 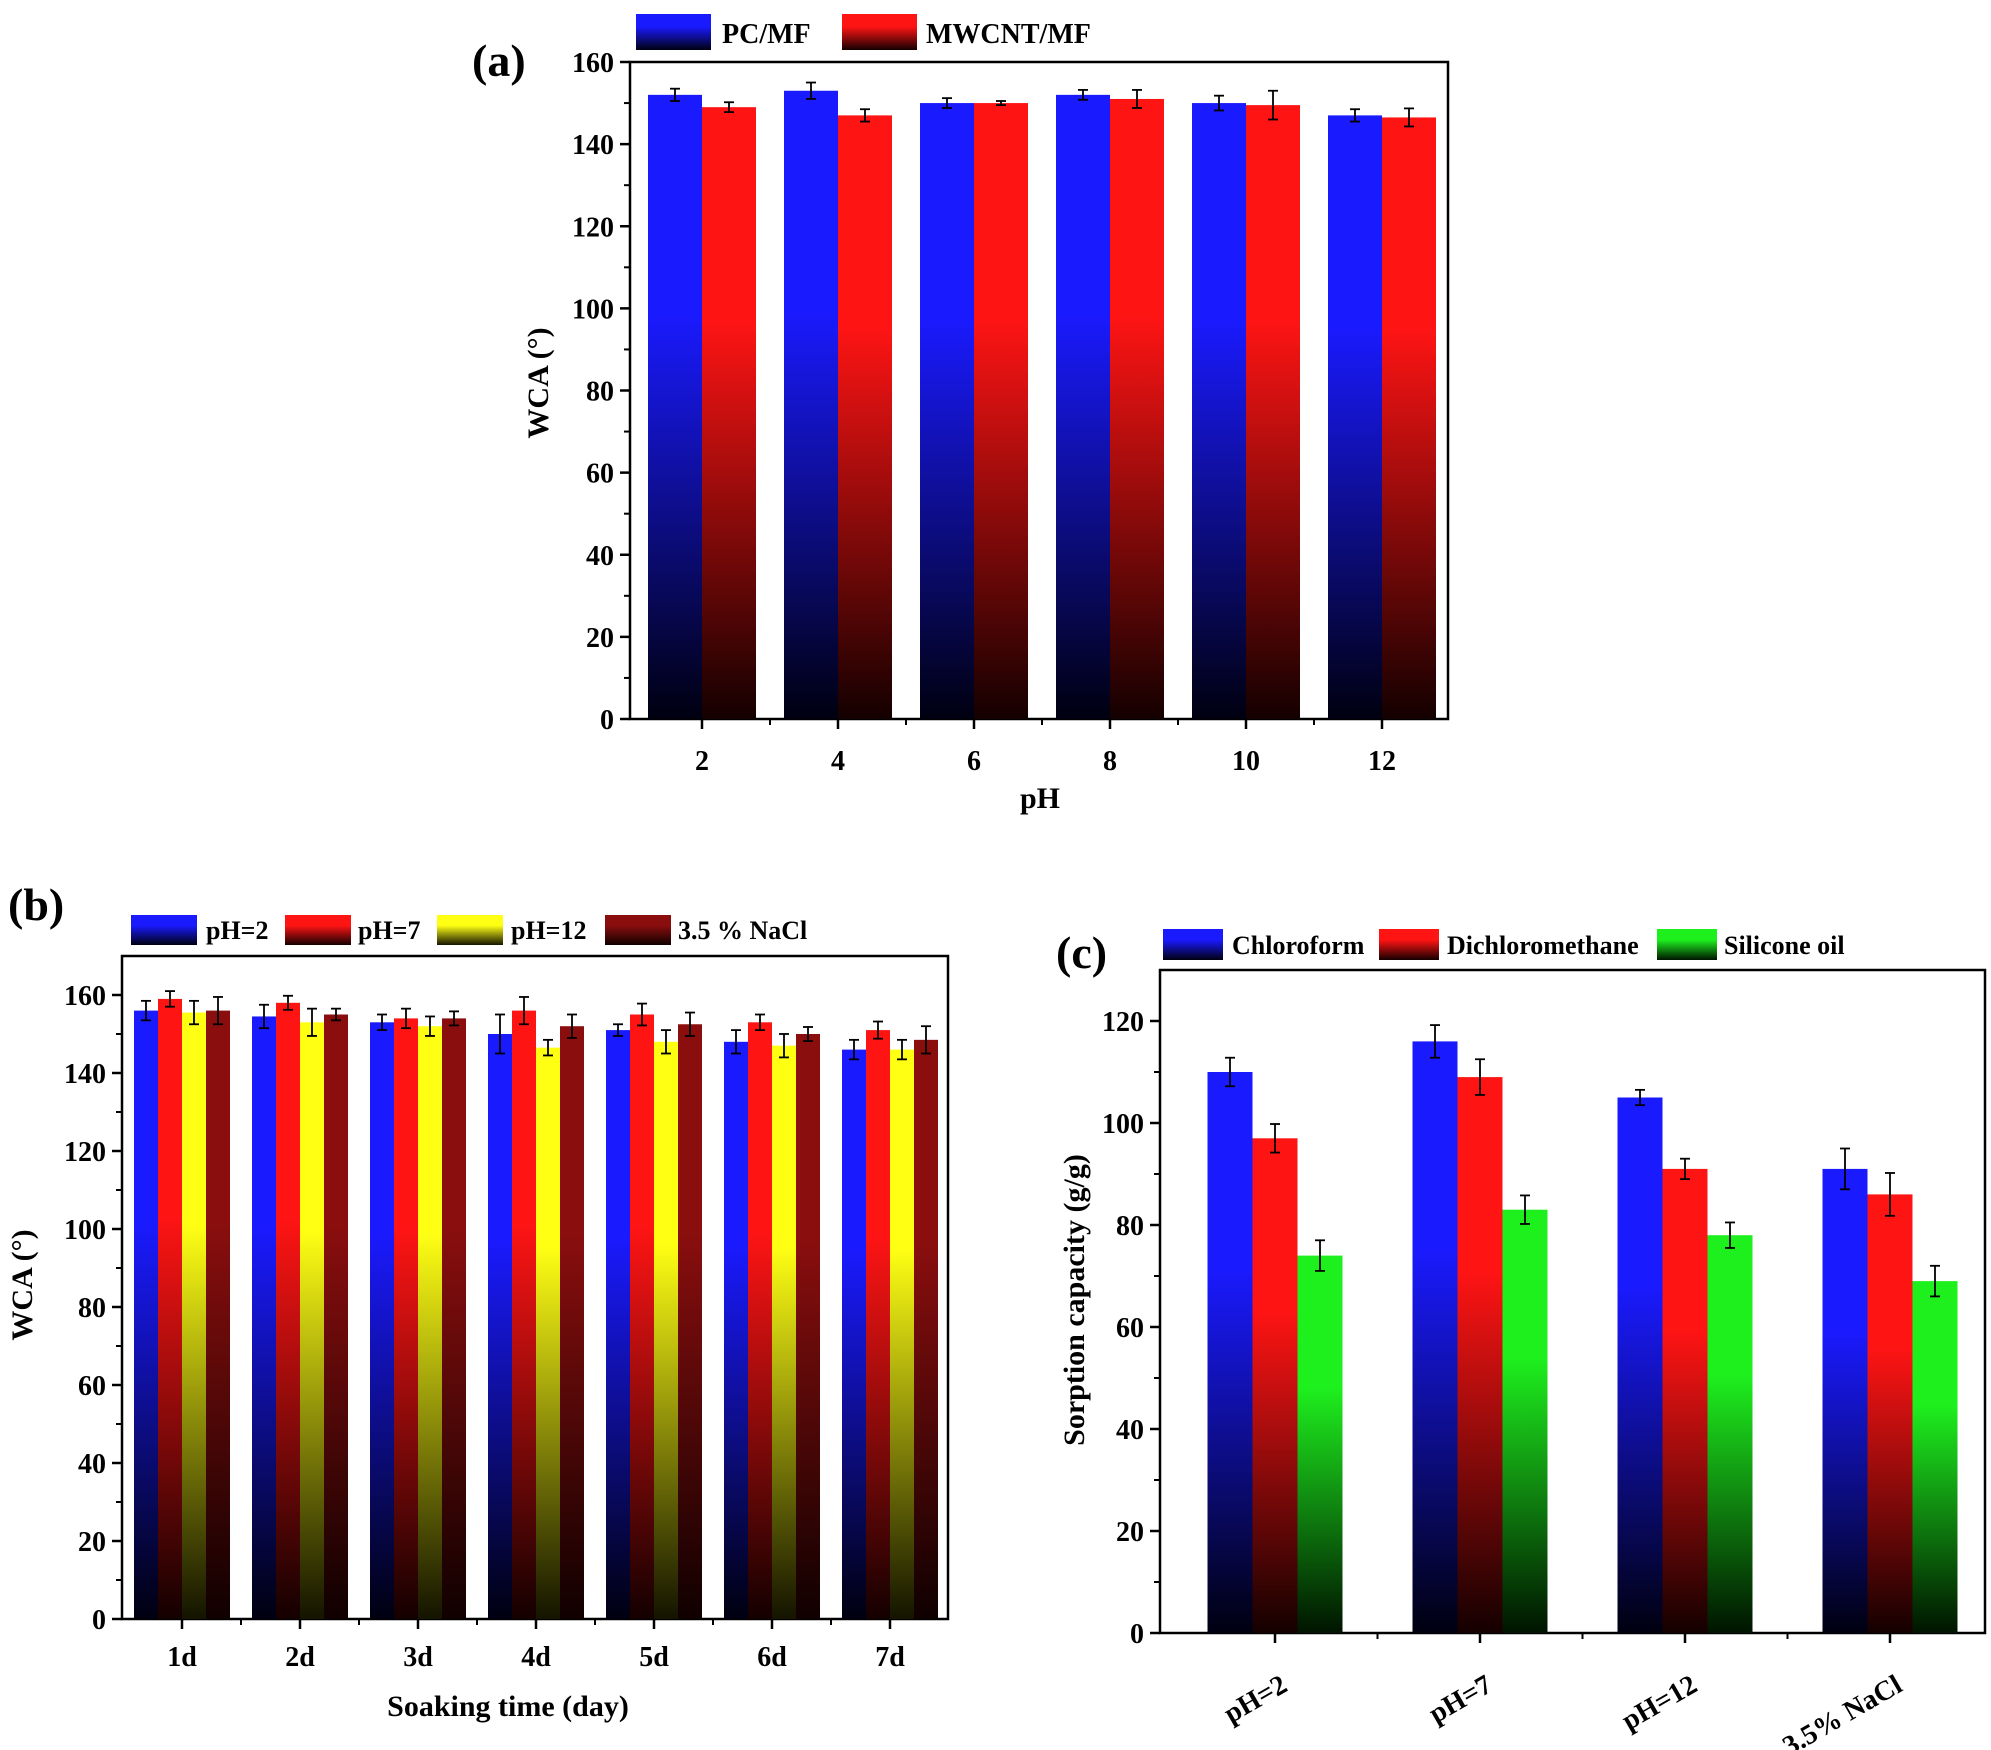 I want to click on legend-label: 3.5 % NaCl, so click(x=742, y=930).